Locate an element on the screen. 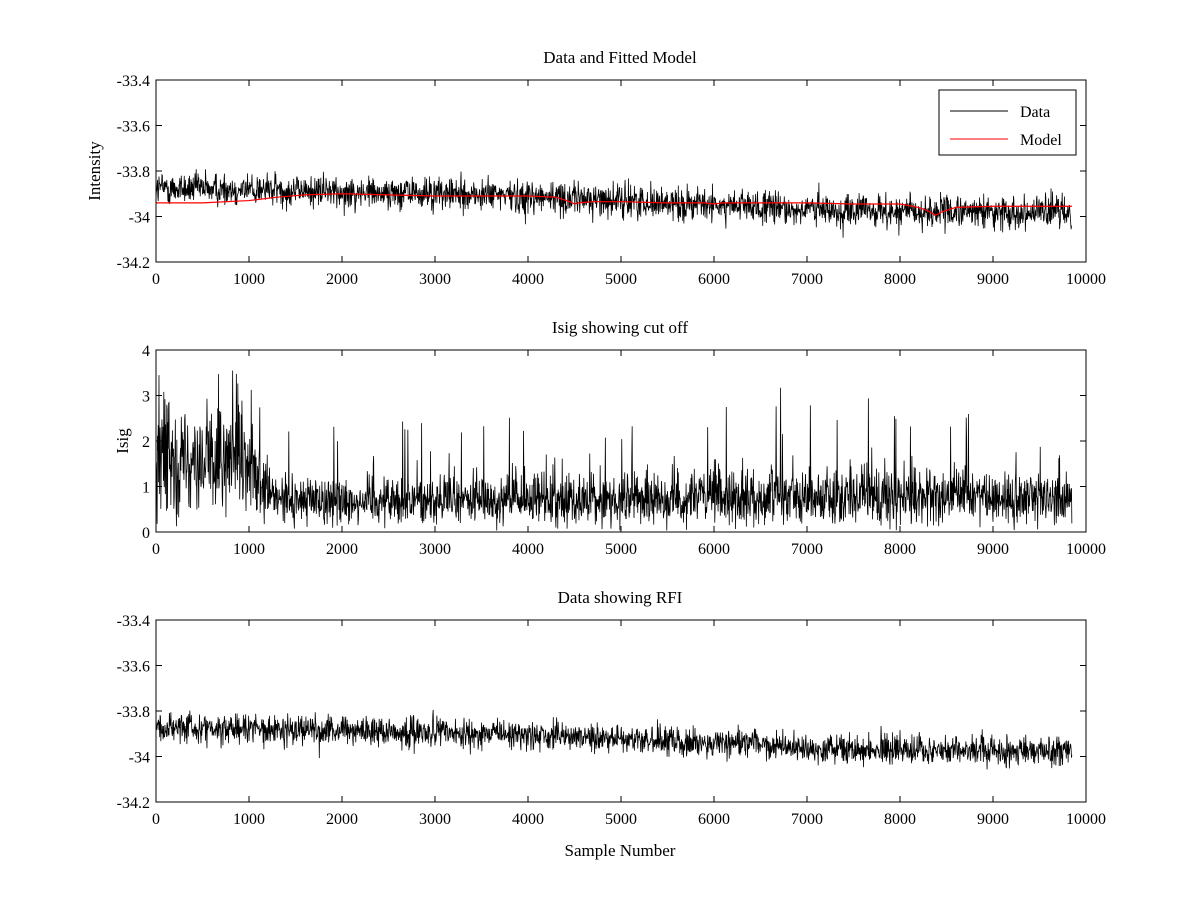  y-tick-label: 0 is located at coordinates (146, 533).